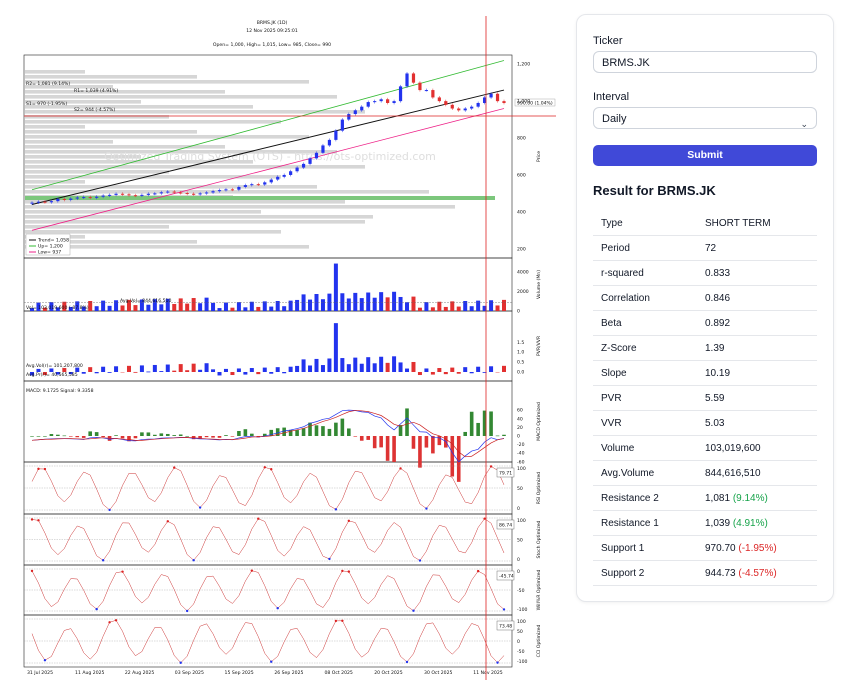 The width and height of the screenshot is (850, 695). I want to click on cci-tick-label: 0, so click(518, 642).